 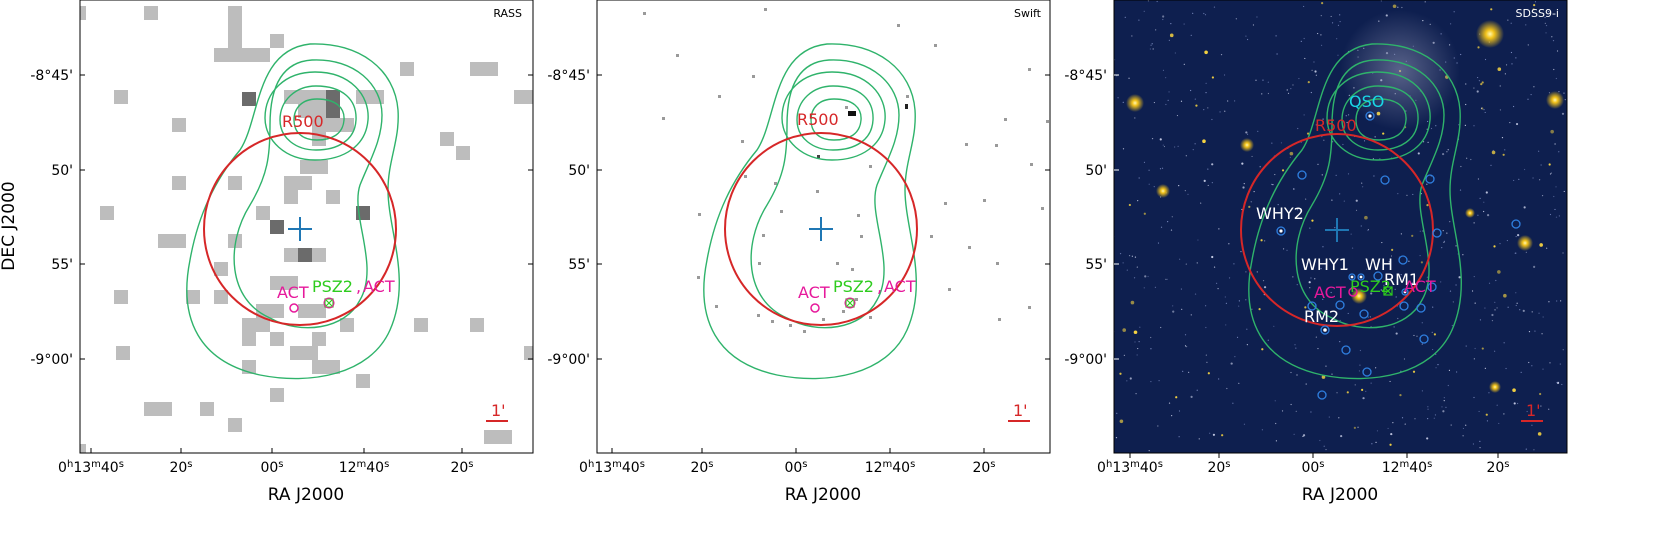 What do you see at coordinates (1020, 410) in the screenshot?
I see `scale-label: 1'` at bounding box center [1020, 410].